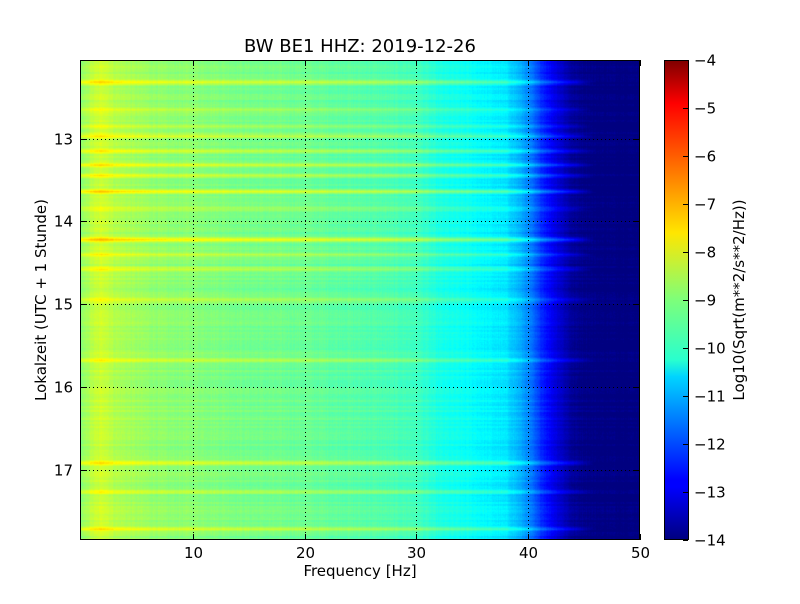 This screenshot has width=800, height=604. What do you see at coordinates (705, 61) in the screenshot?
I see `colorbar-tick-label: −4` at bounding box center [705, 61].